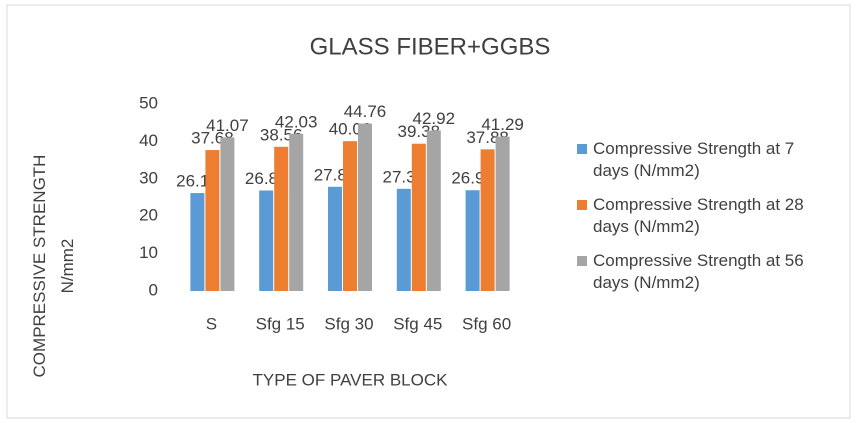 The height and width of the screenshot is (423, 857). I want to click on legend-label: Compressive Strength at 56 days (N/mm2), so click(698, 271).